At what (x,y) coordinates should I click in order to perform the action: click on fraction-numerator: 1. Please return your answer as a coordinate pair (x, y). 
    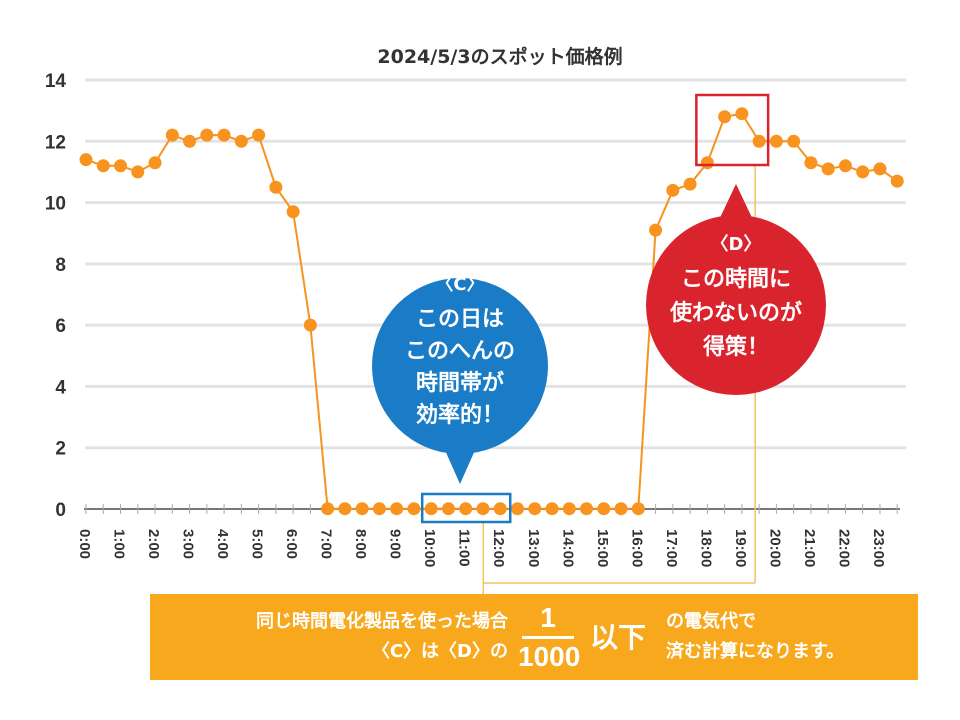
    Looking at the image, I should click on (548, 617).